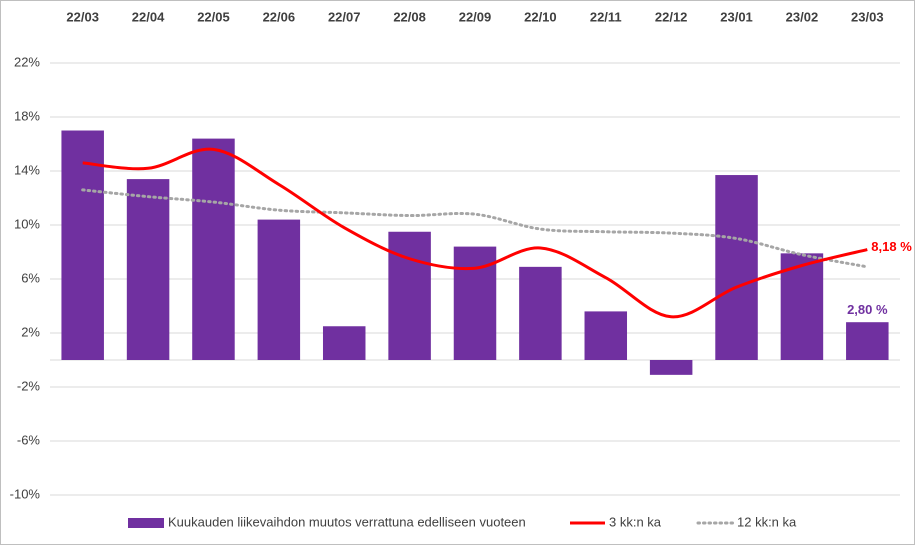 The image size is (915, 545). I want to click on x-tick-label: 22/09, so click(475, 16).